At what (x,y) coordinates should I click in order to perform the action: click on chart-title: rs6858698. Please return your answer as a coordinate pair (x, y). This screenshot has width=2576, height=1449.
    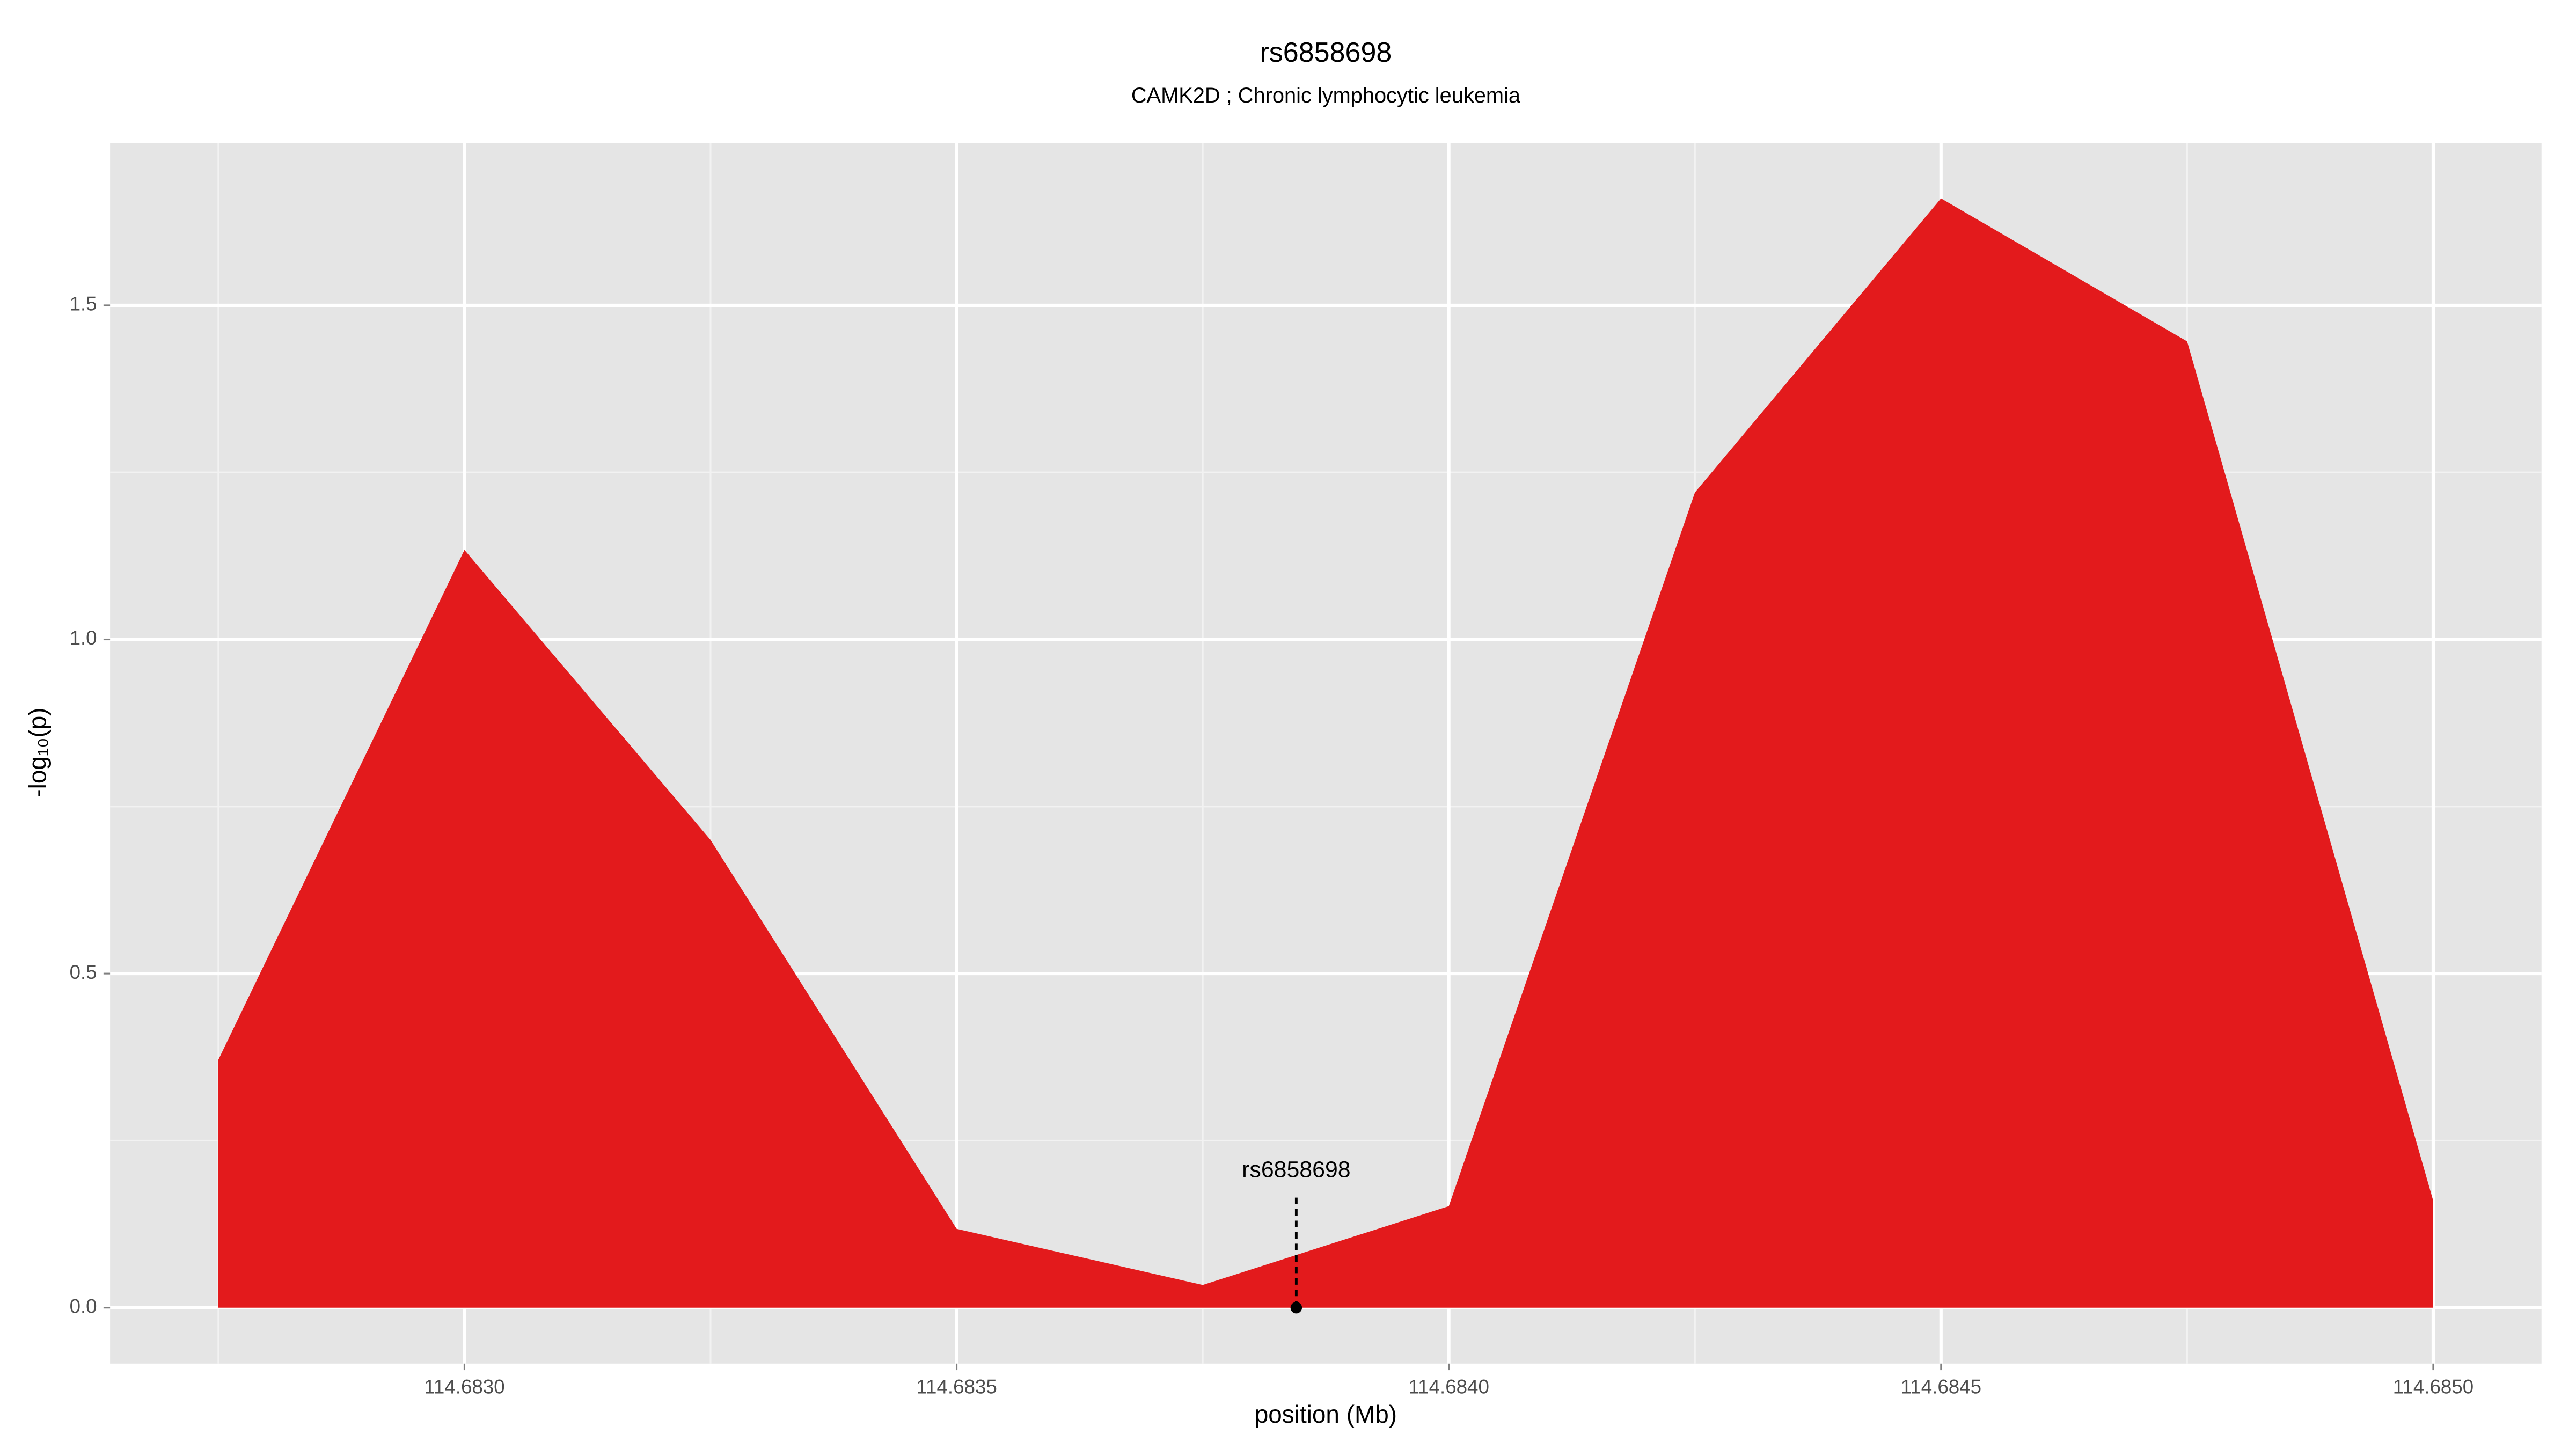
    Looking at the image, I should click on (1326, 52).